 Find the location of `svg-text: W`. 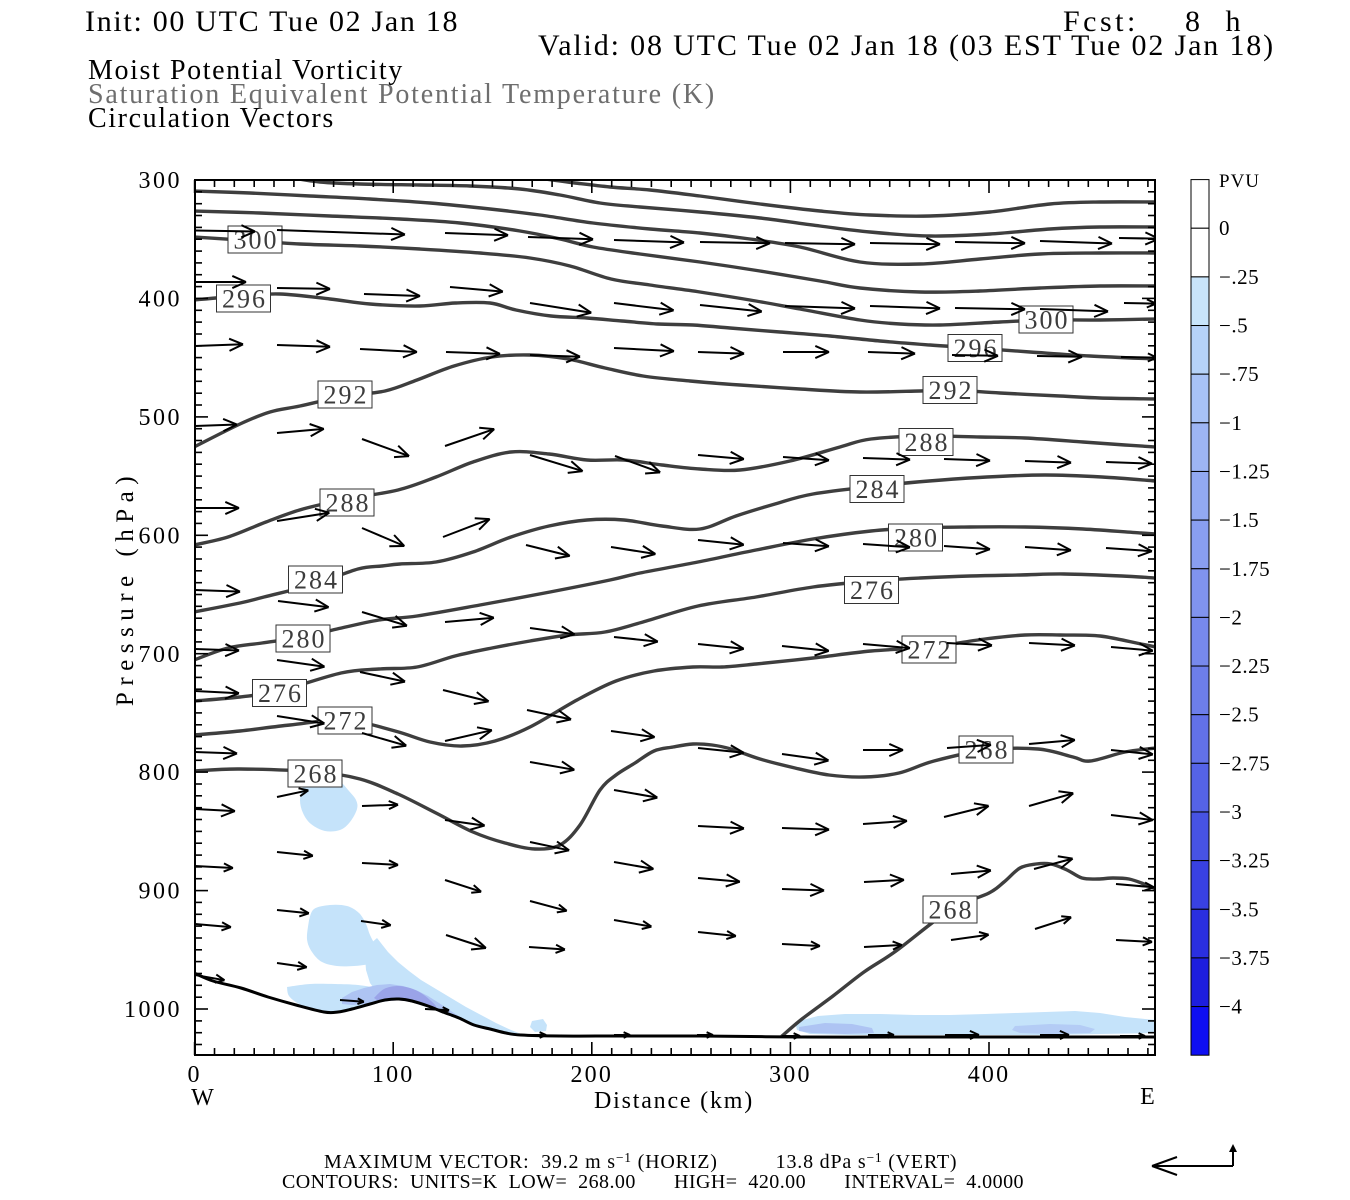

svg-text: W is located at coordinates (203, 1098).